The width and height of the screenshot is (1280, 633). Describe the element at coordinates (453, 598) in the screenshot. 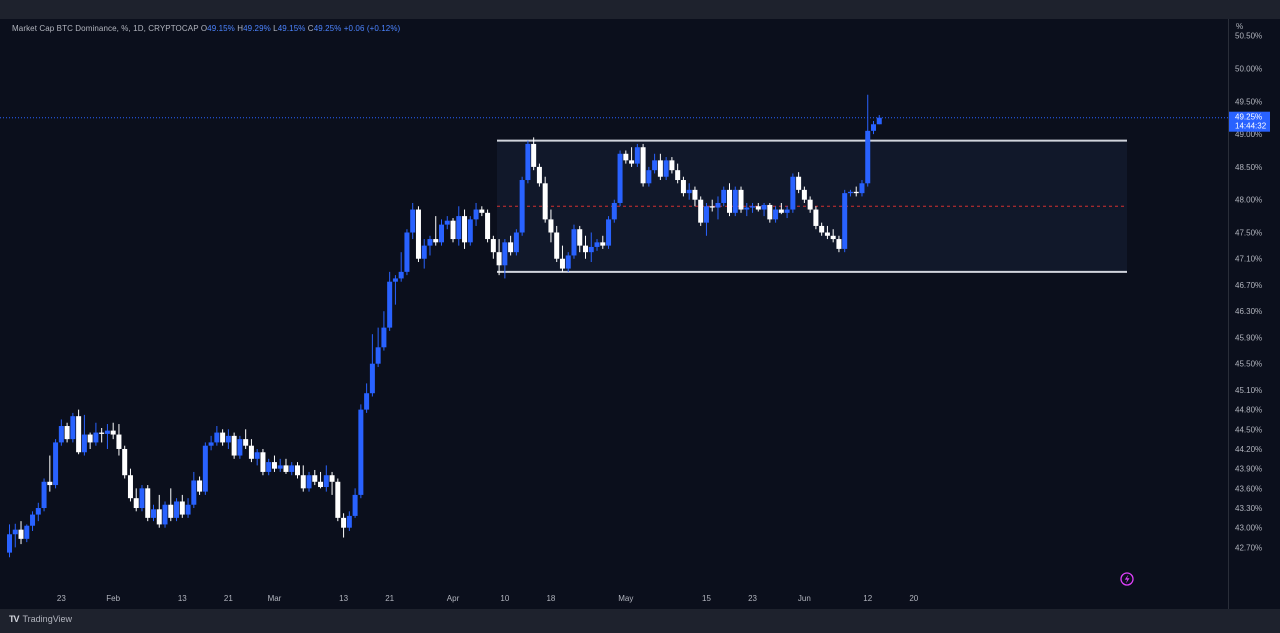

I see `time-tick-label: Apr` at that location.